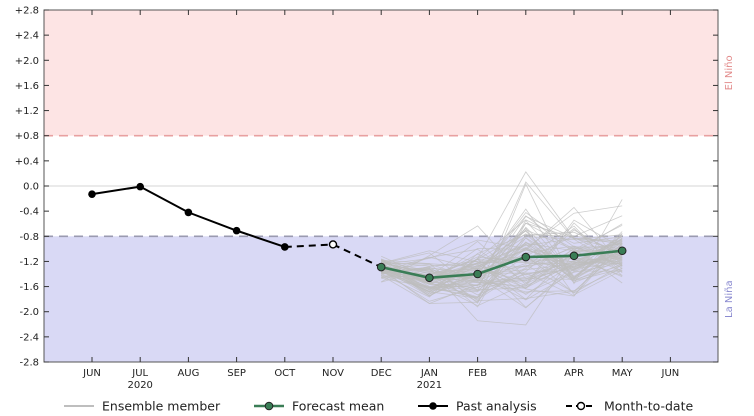 The width and height of the screenshot is (754, 416). I want to click on legend-label: Month-to-date, so click(648, 406).